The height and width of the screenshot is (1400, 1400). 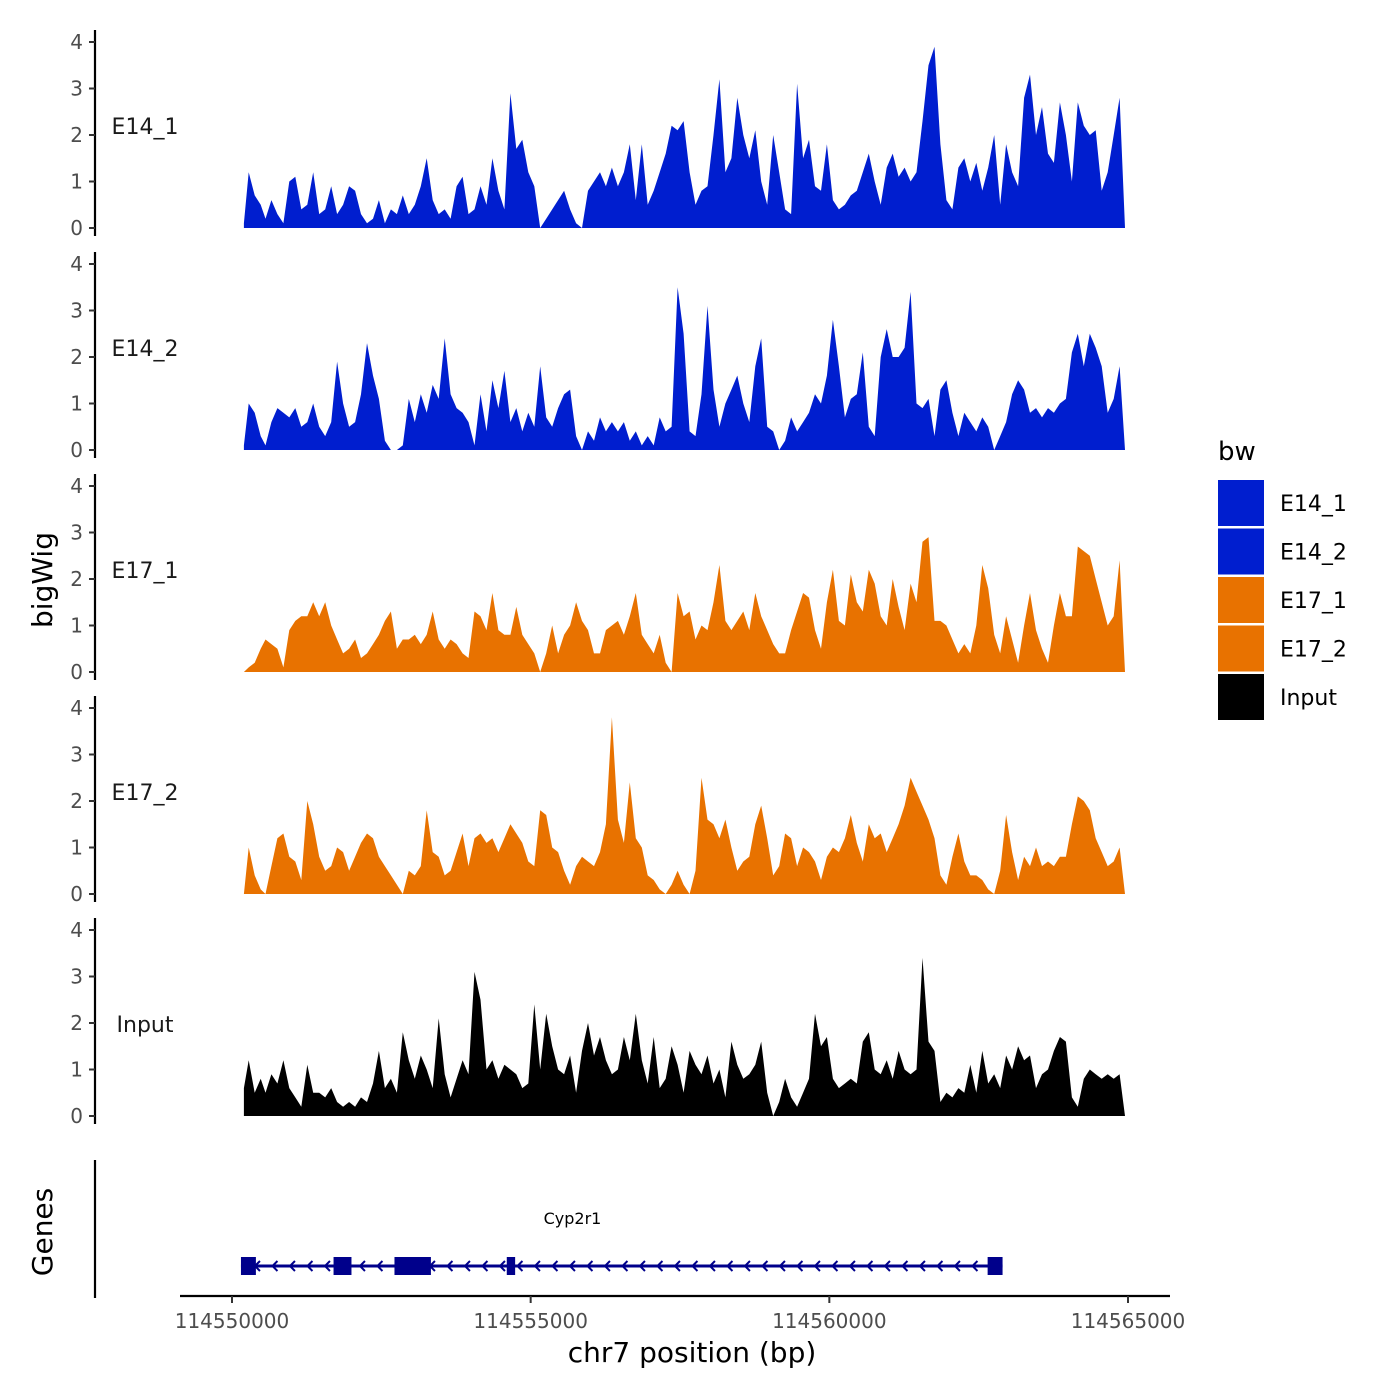 I want to click on x-axis: 114550000 114555000 114560000 114565000, so click(x=680, y=1313).